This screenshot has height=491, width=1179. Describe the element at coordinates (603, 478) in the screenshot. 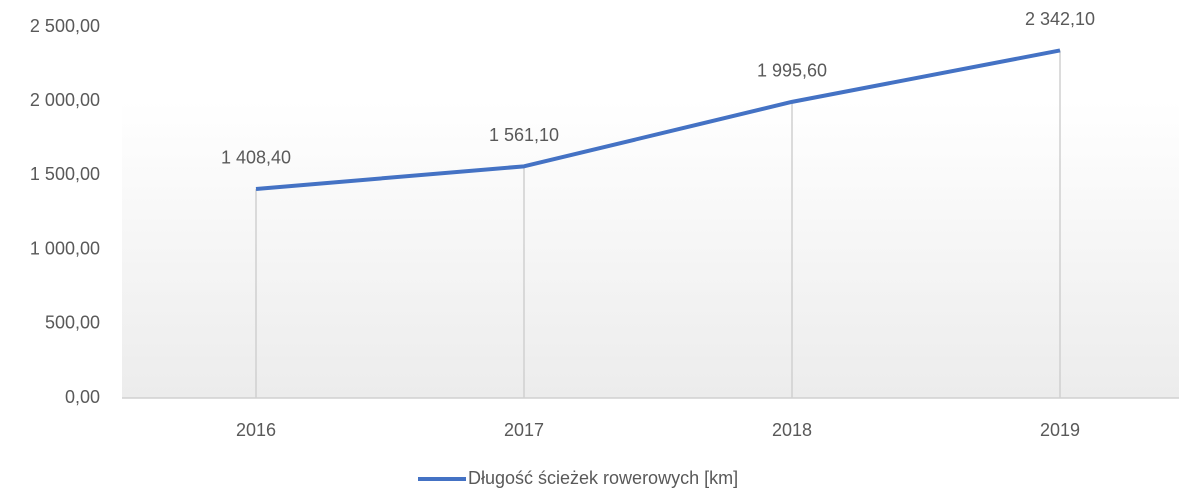

I see `legend-label: Długość ścieżek rowerowych [km]` at that location.